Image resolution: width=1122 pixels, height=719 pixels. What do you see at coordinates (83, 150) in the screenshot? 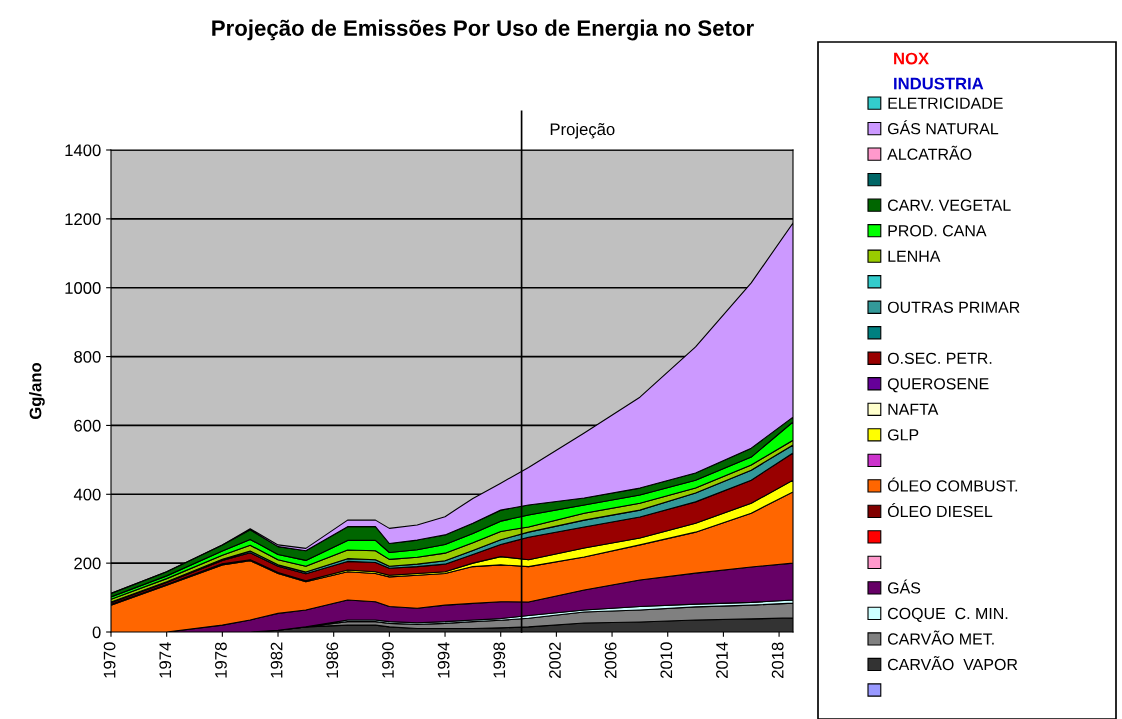
I see `y-tick-label: 1400` at bounding box center [83, 150].